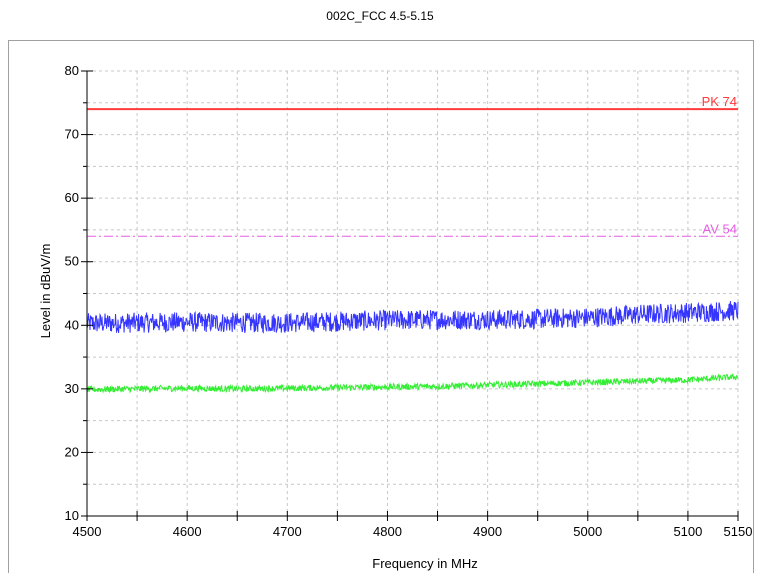  Describe the element at coordinates (72, 70) in the screenshot. I see `y-tick-label: 80` at that location.